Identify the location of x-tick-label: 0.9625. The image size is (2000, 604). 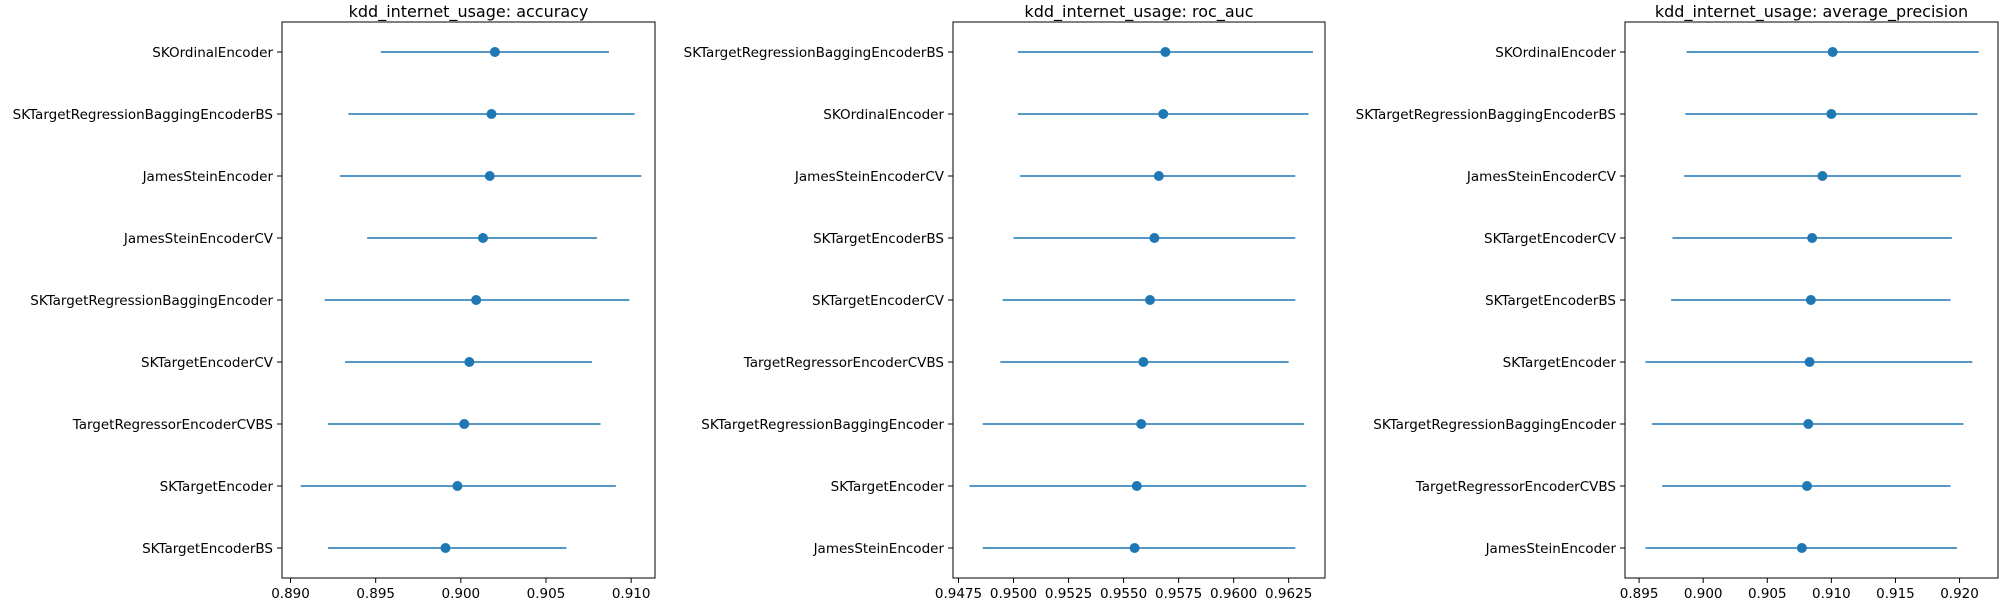
(1288, 593).